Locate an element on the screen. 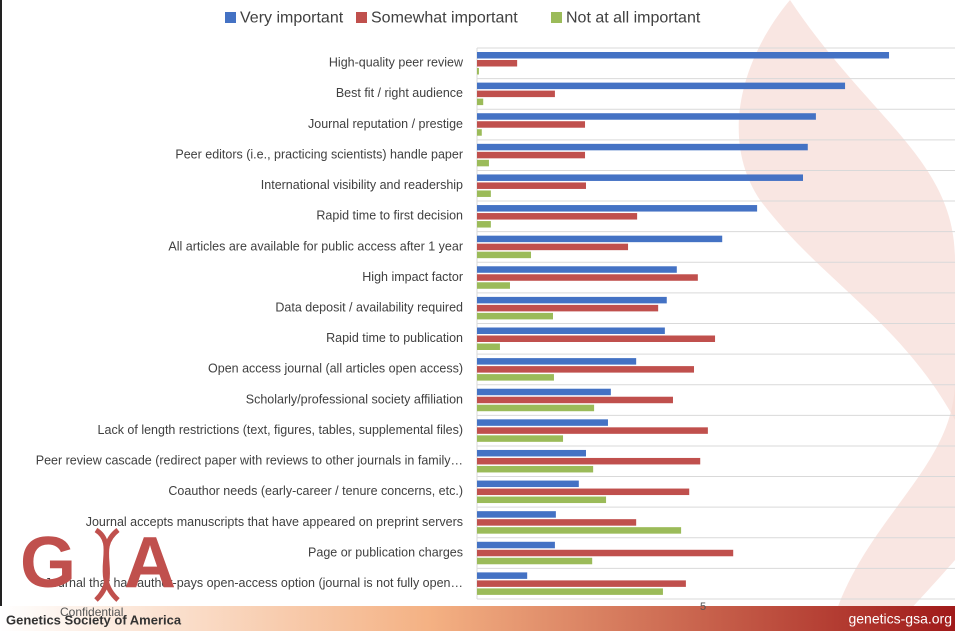  y-tick-label: Rapid time to first decision is located at coordinates (389, 216).